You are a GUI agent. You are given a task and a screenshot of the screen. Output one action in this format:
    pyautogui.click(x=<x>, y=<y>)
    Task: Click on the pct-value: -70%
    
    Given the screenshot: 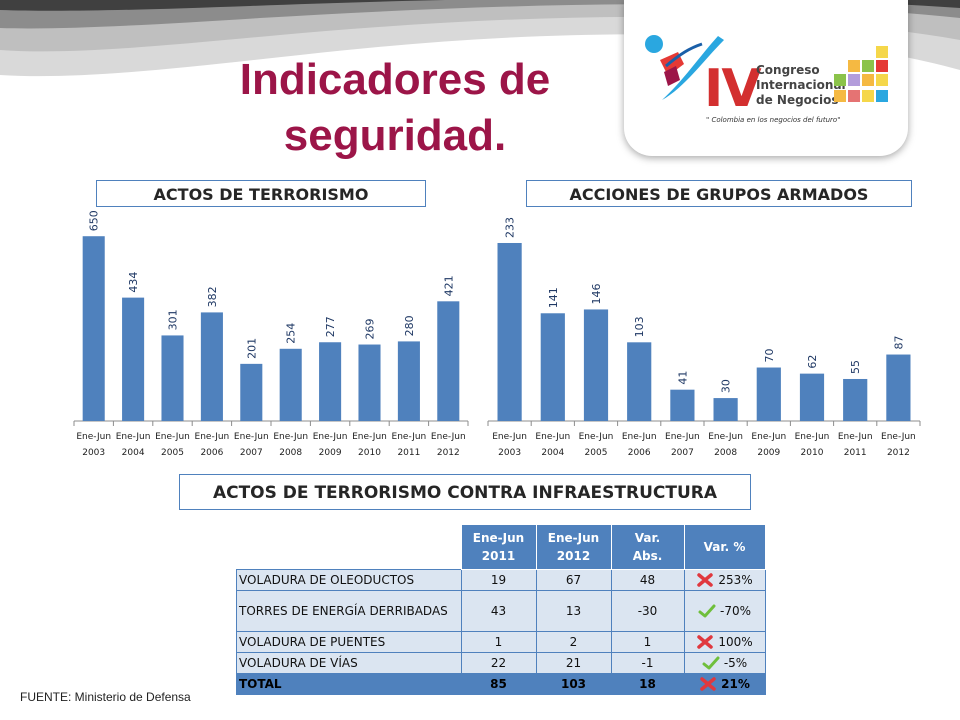 What is the action you would take?
    pyautogui.click(x=735, y=610)
    